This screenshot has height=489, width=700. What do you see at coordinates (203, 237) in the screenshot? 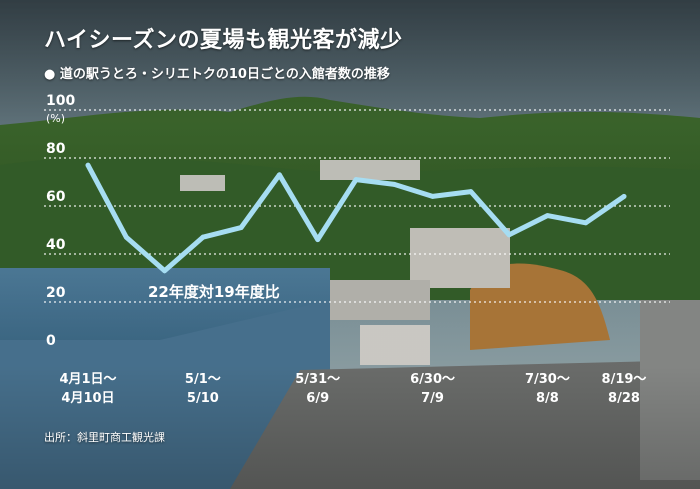
I see `data-point-5/1` at bounding box center [203, 237].